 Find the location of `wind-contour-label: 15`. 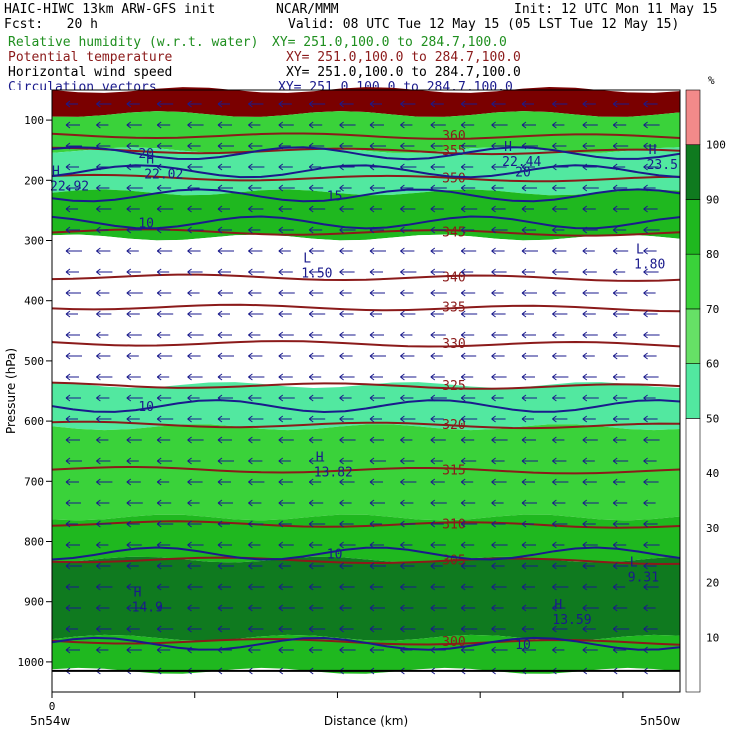

wind-contour-label: 15 is located at coordinates (335, 196).